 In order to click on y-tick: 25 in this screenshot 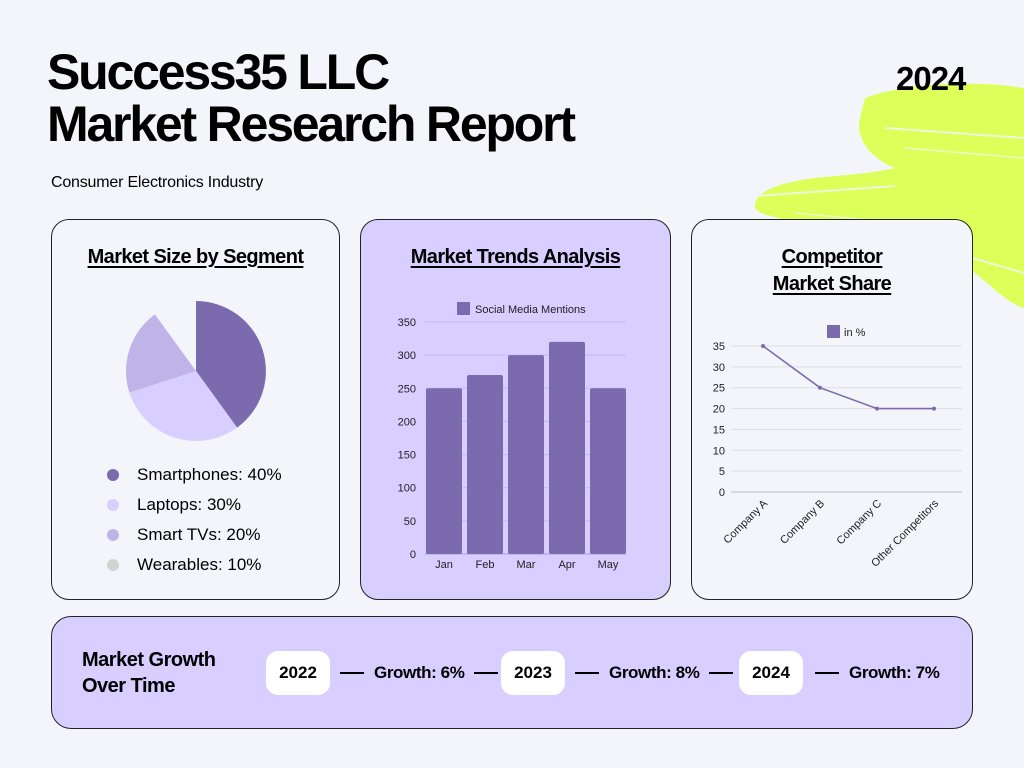, I will do `click(719, 389)`.